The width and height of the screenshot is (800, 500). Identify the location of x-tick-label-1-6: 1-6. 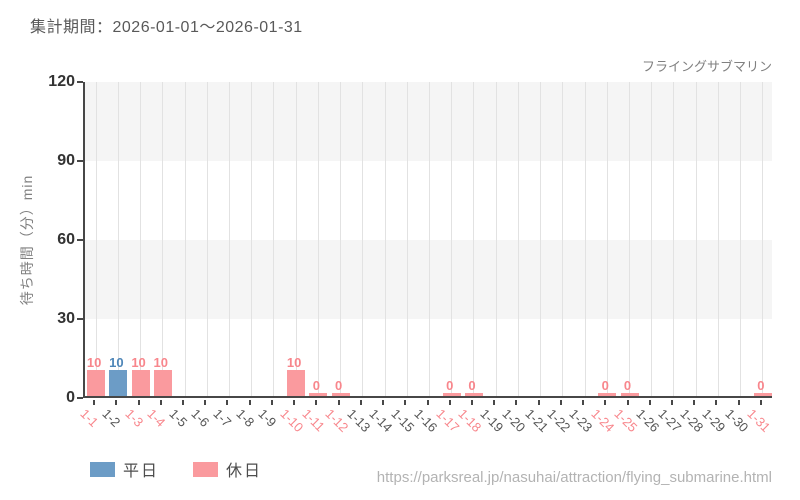
(200, 418).